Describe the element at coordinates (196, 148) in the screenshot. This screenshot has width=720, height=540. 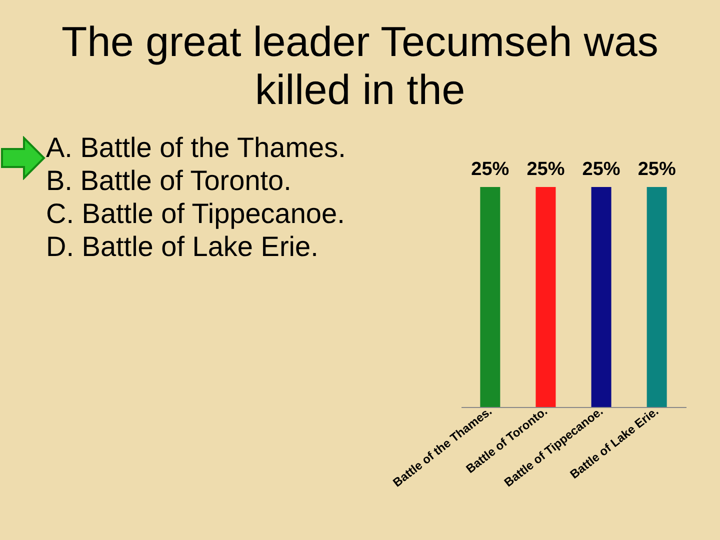
I see `text: A. Battle of the Thames.` at that location.